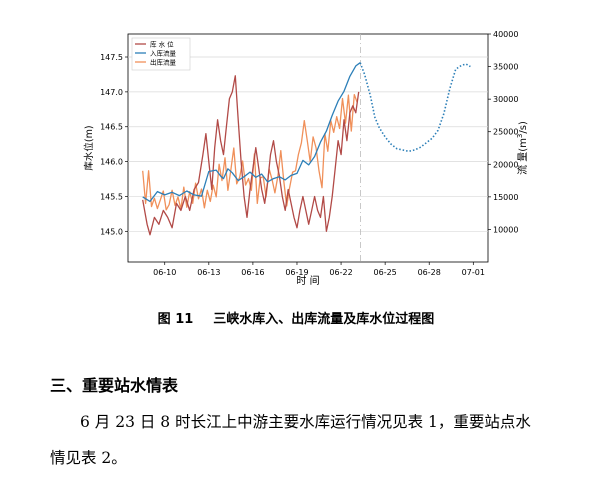 This screenshot has height=484, width=592. I want to click on y-left-tick-label: 145.0, so click(111, 231).